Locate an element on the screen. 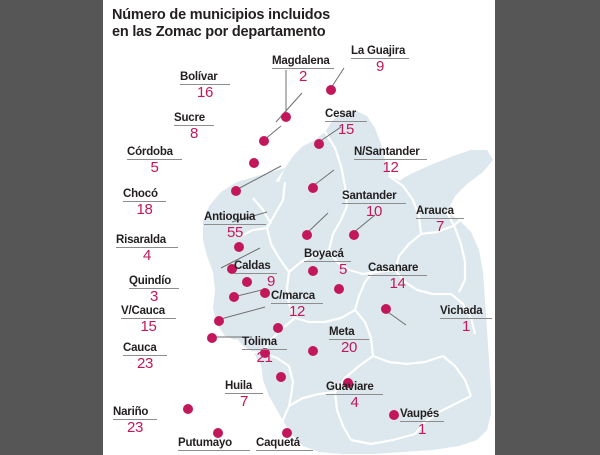 This screenshot has height=455, width=600. label-meta-value: 20 is located at coordinates (349, 348).